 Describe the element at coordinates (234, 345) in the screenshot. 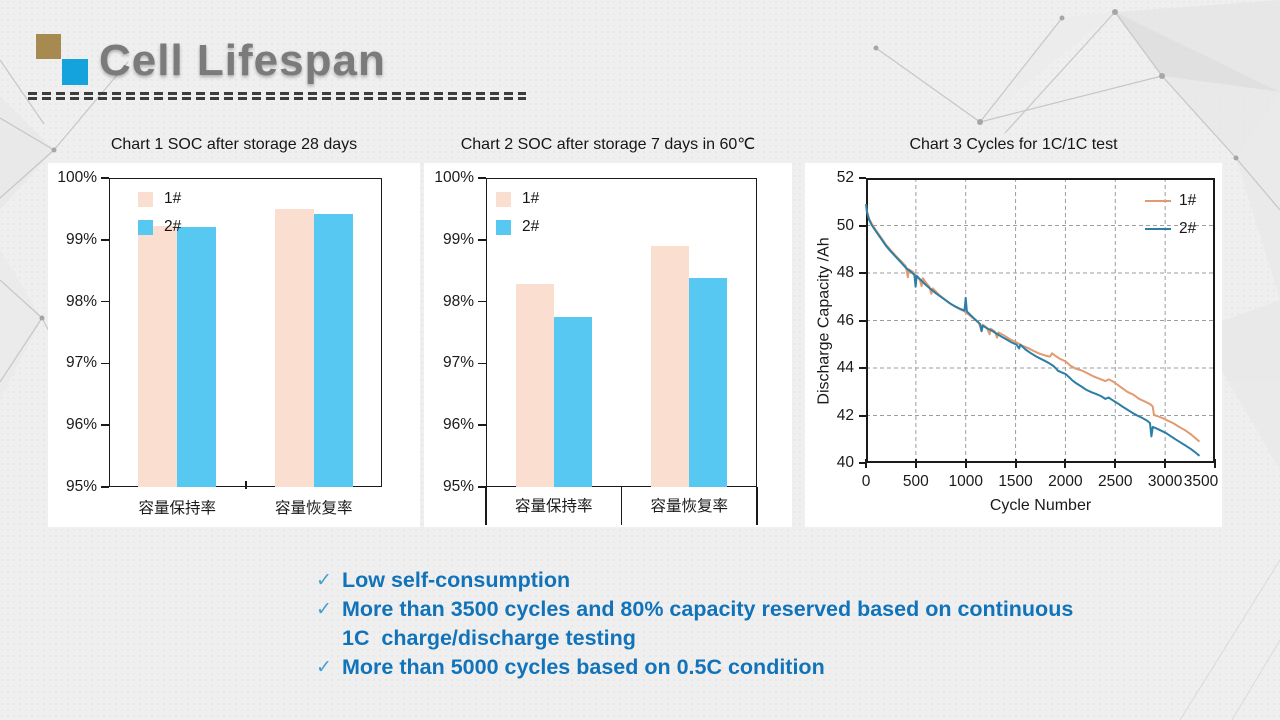

I see `chart1-panel: 100% 99% 98% 97% 96% 95% 容量保持率 容量恢复率 1# 2#` at that location.